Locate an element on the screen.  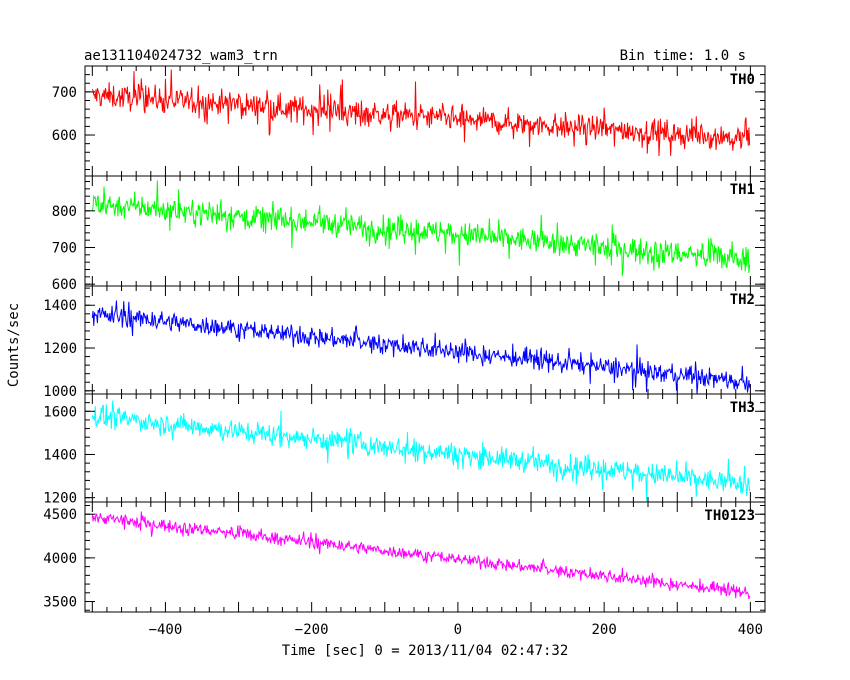
series-line-th1 is located at coordinates (421, 228).